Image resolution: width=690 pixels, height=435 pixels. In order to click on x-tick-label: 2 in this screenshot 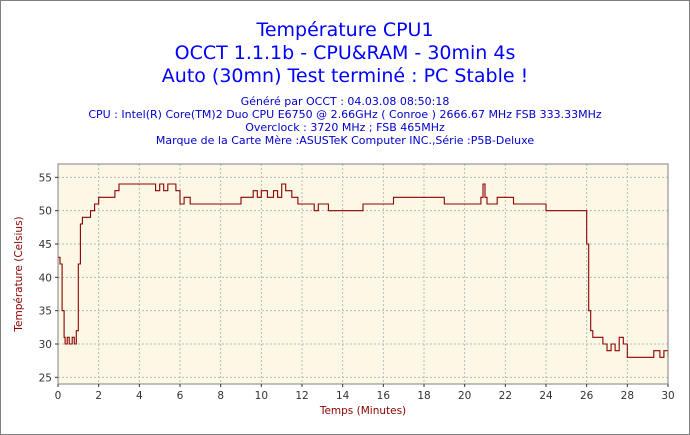, I will do `click(98, 396)`.